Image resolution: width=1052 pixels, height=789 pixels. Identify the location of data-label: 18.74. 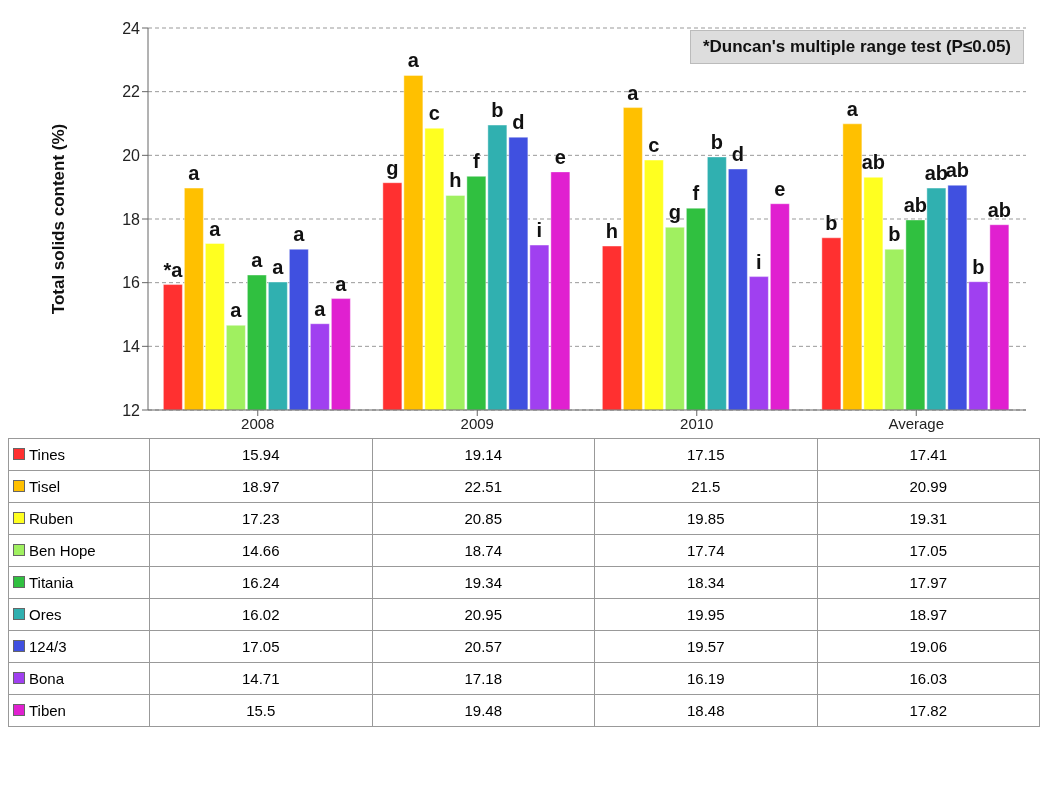
(483, 550).